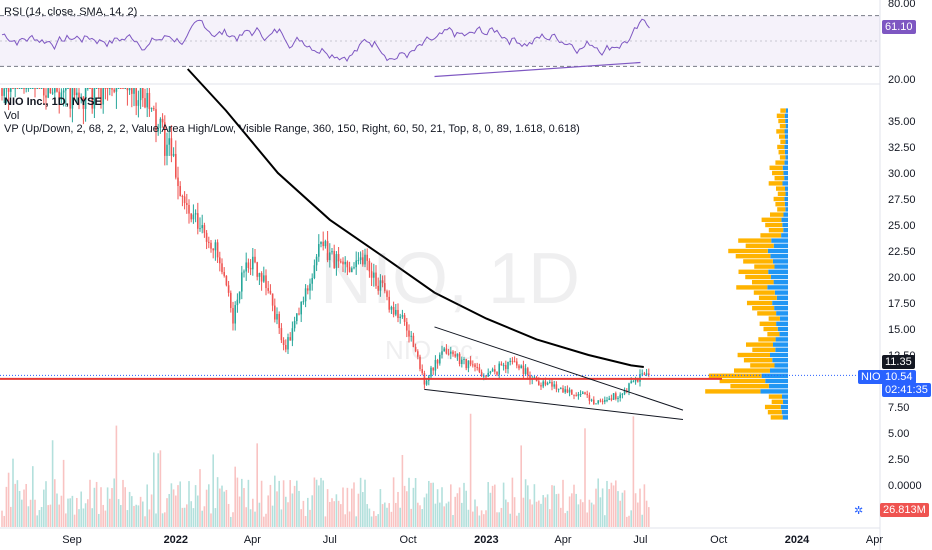 This screenshot has height=550, width=932. I want to click on volume-legend: Vol, so click(12, 116).